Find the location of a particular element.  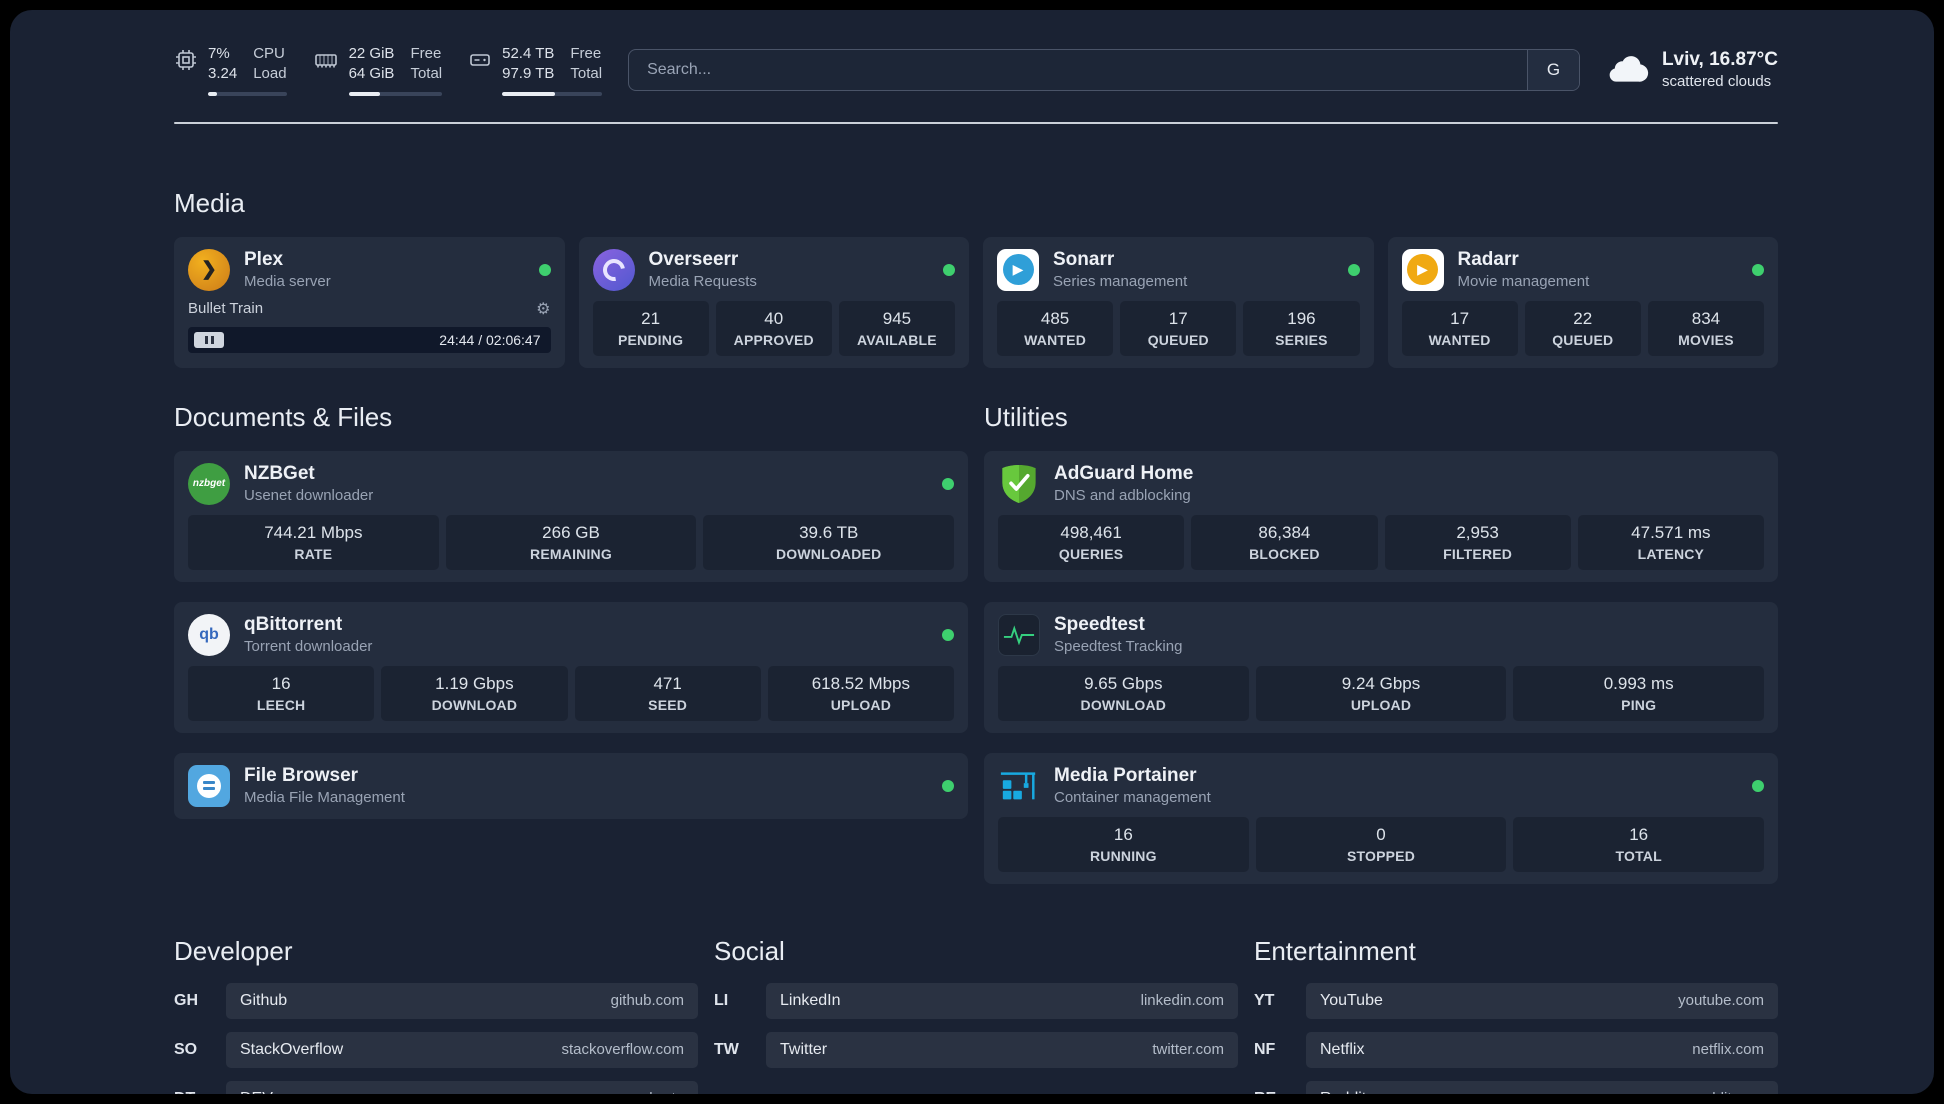

bookmark-item: RE Reddit reddit.com is located at coordinates (1516, 1087).